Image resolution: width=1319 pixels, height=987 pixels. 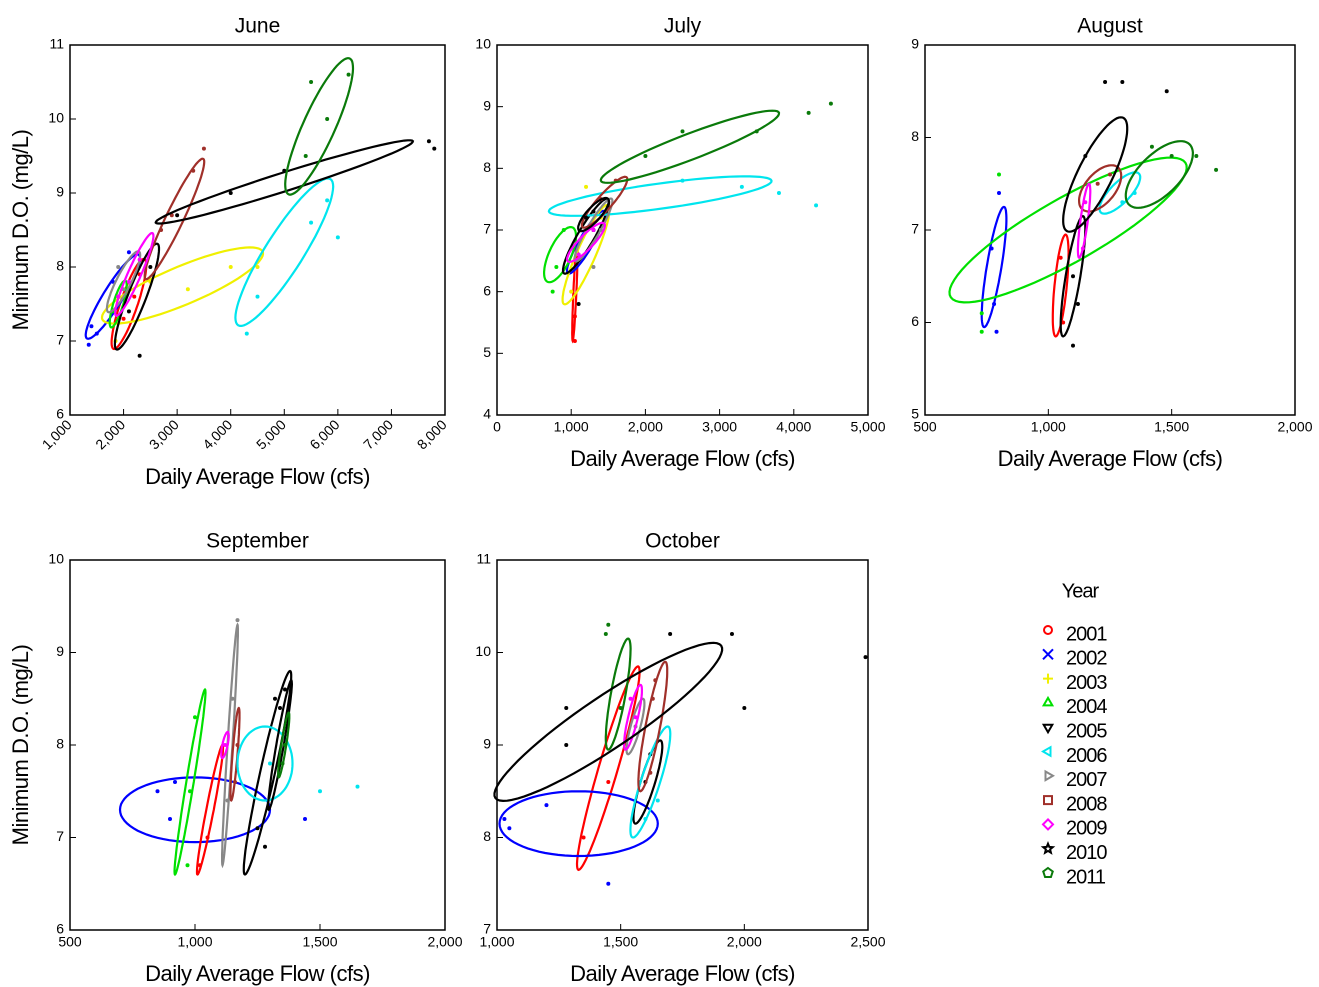 What do you see at coordinates (487, 105) in the screenshot?
I see `y-tick-label: 9` at bounding box center [487, 105].